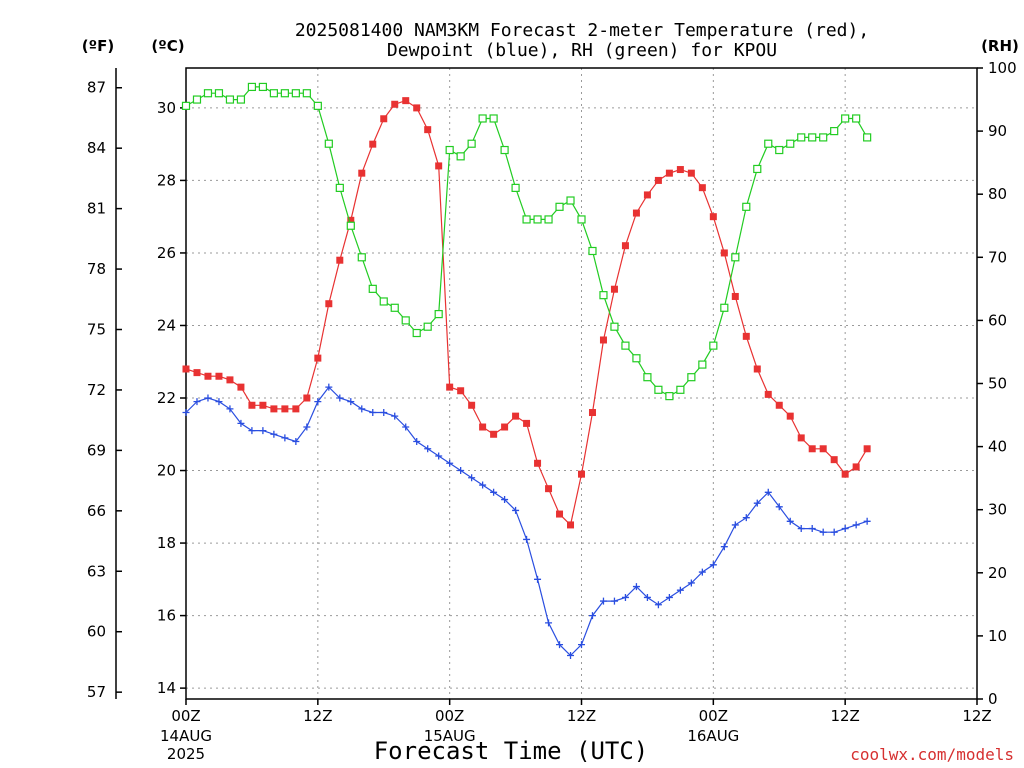 Image resolution: width=1024 pixels, height=768 pixels. Describe the element at coordinates (582, 50) in the screenshot. I see `chart-title-line-2: Dewpoint (blue), RH (green) for KPOU` at that location.